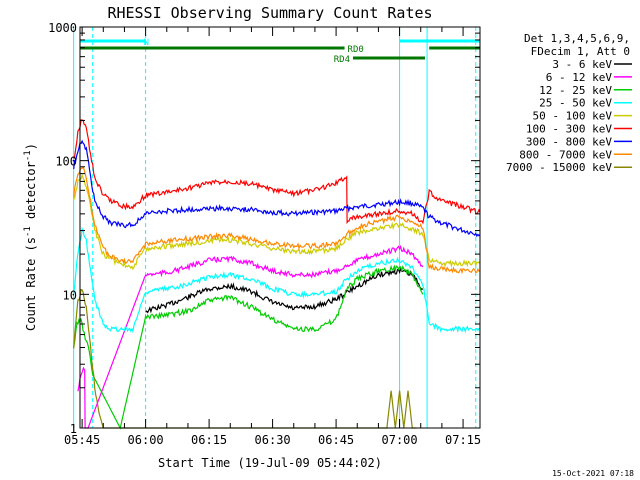  What do you see at coordinates (573, 116) in the screenshot?
I see `legend-label-4: 50 - 100 keV` at bounding box center [573, 116].